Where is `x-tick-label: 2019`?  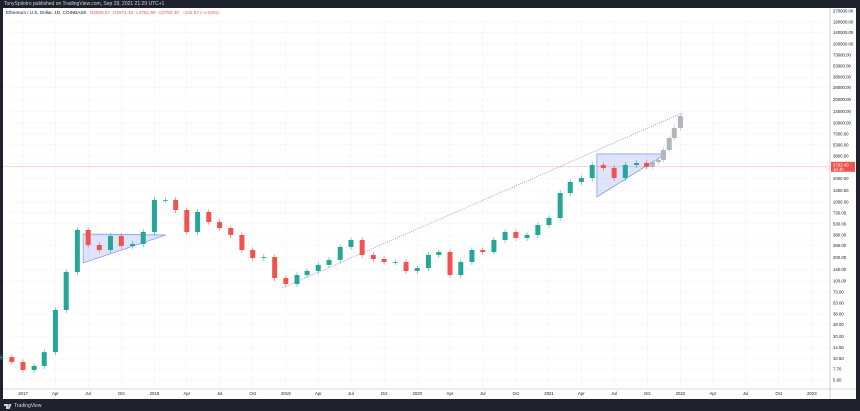
x-tick-label: 2019 is located at coordinates (286, 393).